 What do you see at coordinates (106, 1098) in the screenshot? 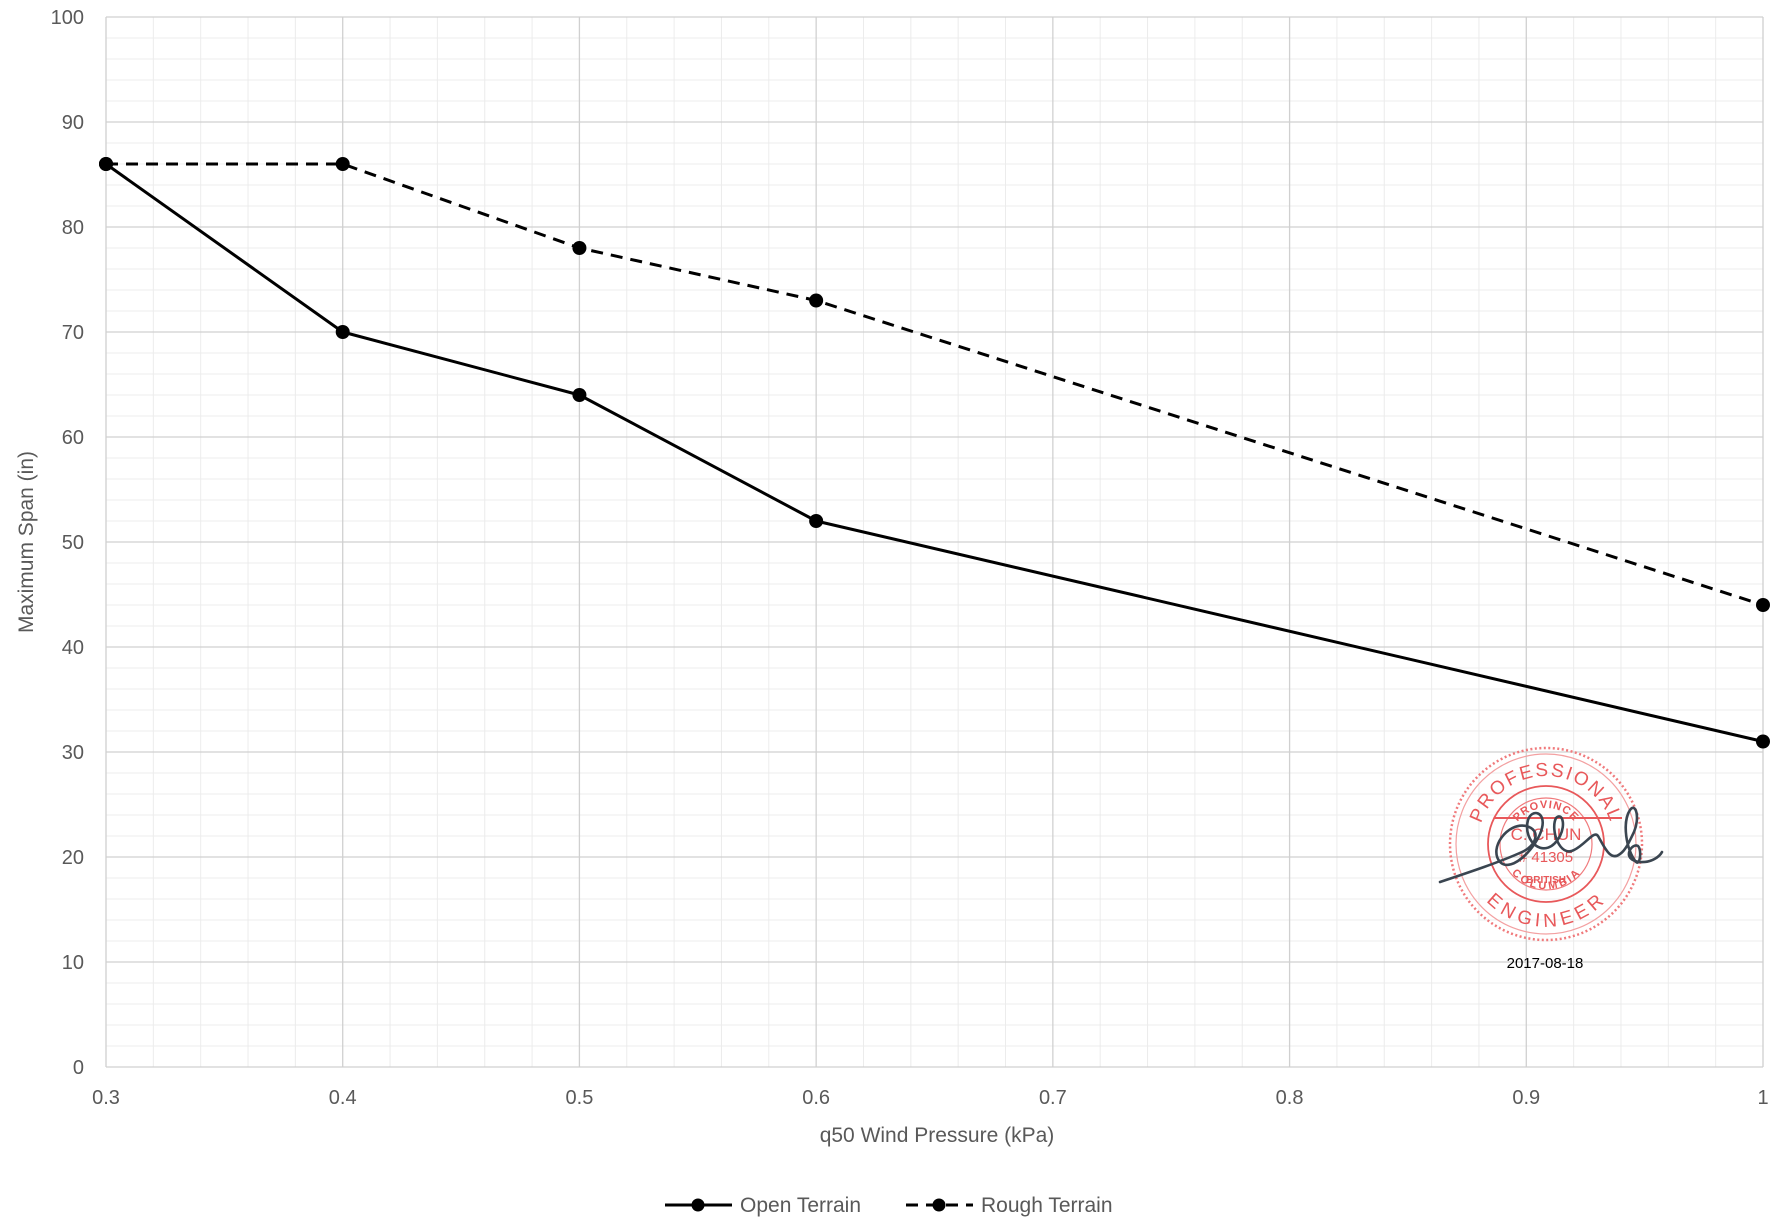
I see `x-tick-label: 0.3` at bounding box center [106, 1098].